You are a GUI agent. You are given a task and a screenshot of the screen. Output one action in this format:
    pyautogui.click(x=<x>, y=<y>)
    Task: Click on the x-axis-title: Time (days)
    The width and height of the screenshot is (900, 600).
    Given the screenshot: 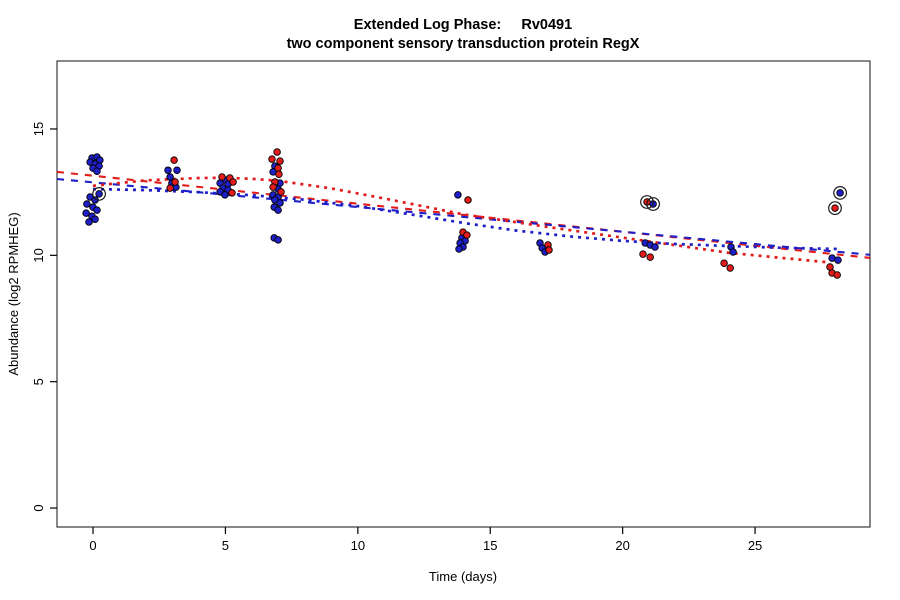 What is the action you would take?
    pyautogui.click(x=463, y=576)
    